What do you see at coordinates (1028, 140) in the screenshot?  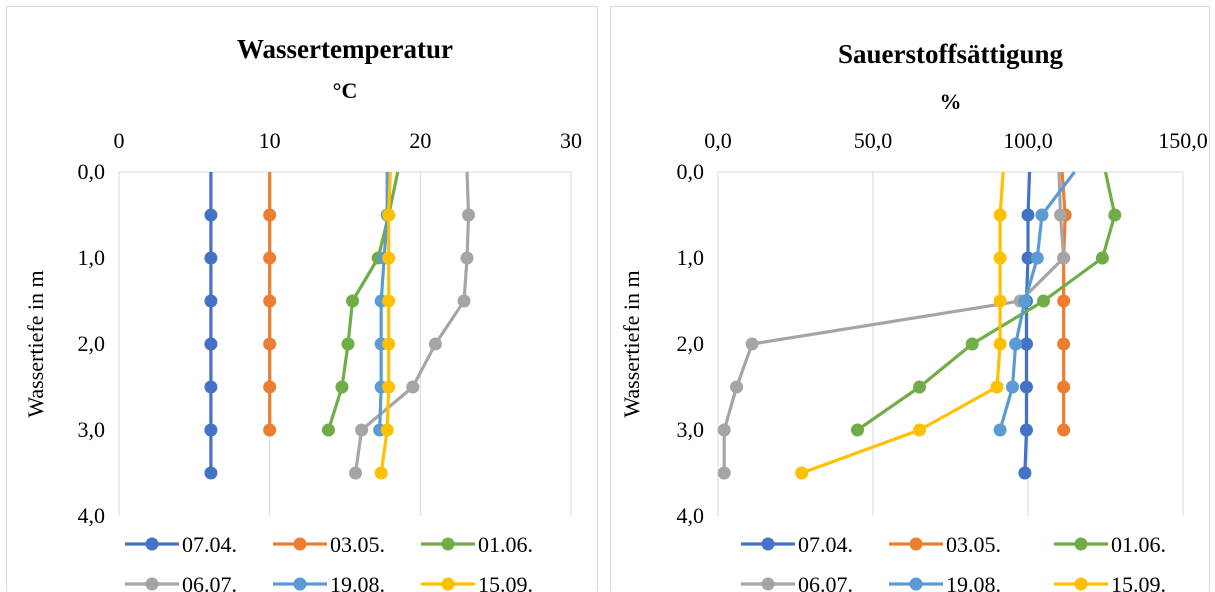 I see `x-tick-label: 100,0` at bounding box center [1028, 140].